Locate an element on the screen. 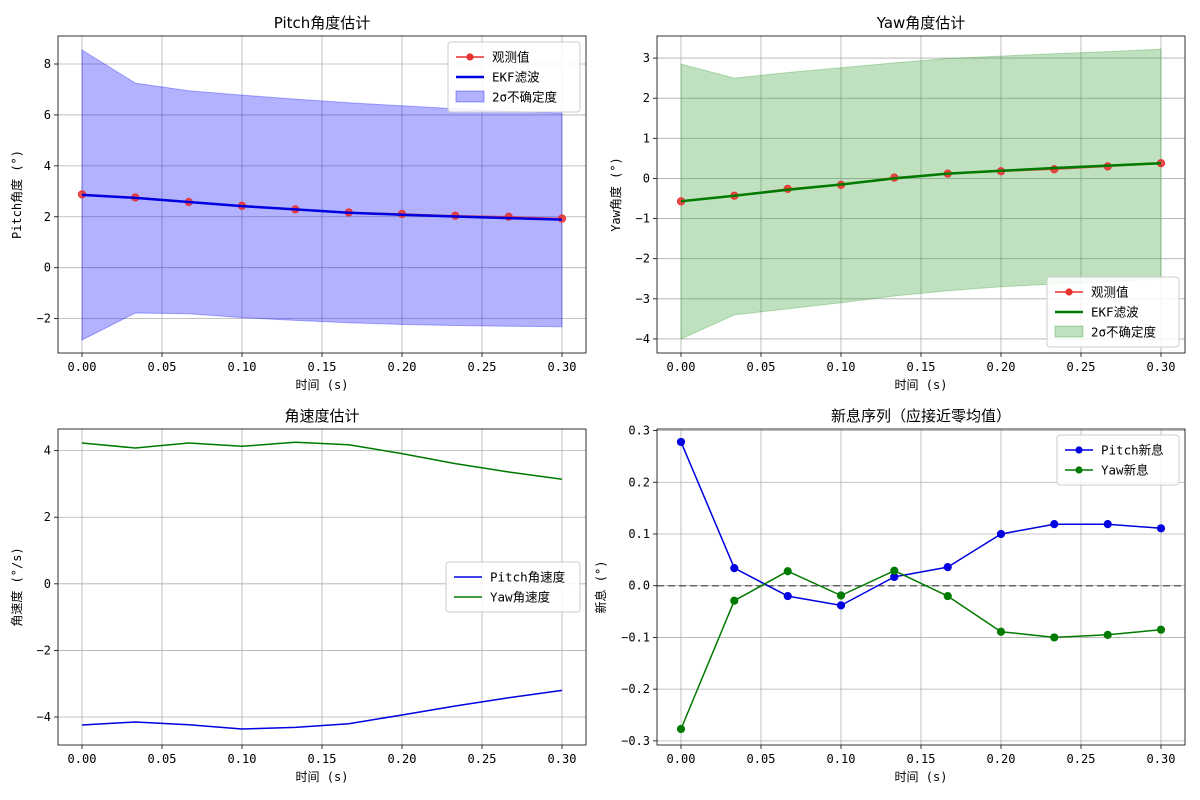  legend: Pitch角速度 Yaw角速度 is located at coordinates (513, 587).